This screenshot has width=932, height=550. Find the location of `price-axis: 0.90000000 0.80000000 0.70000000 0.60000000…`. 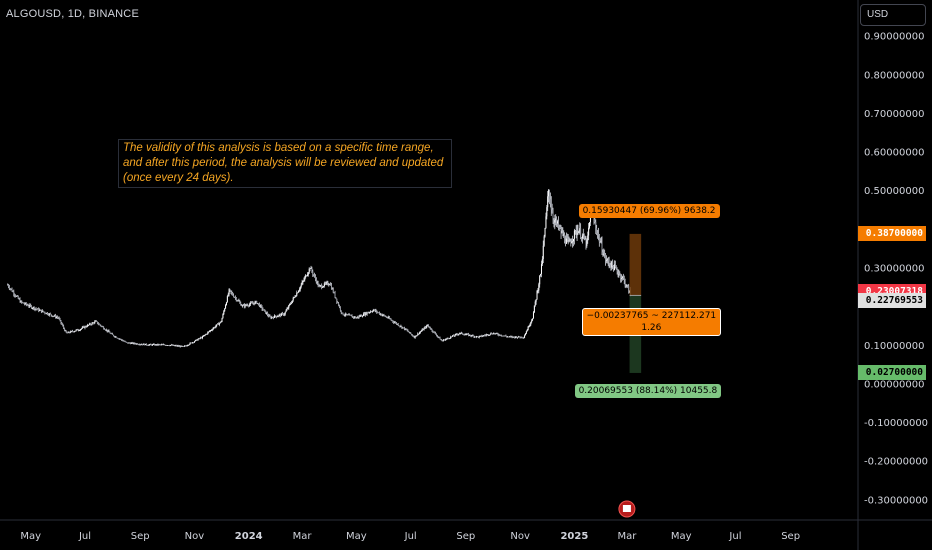

price-axis: 0.90000000 0.80000000 0.70000000 0.60000000… is located at coordinates (892, 275).